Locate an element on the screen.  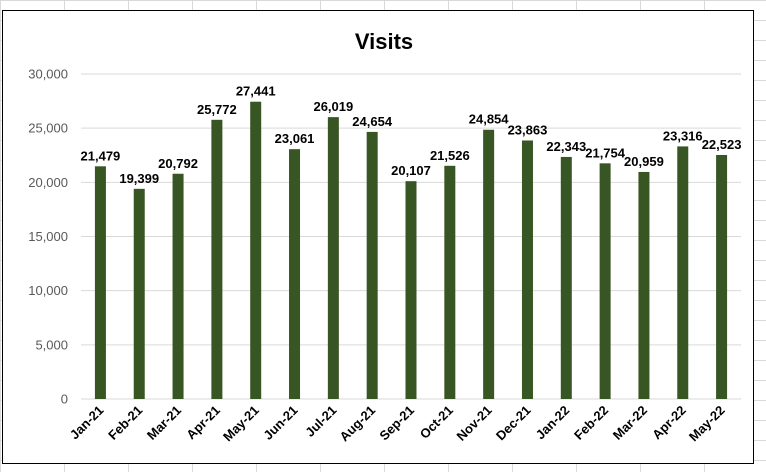
chart-title: Visits is located at coordinates (384, 41).